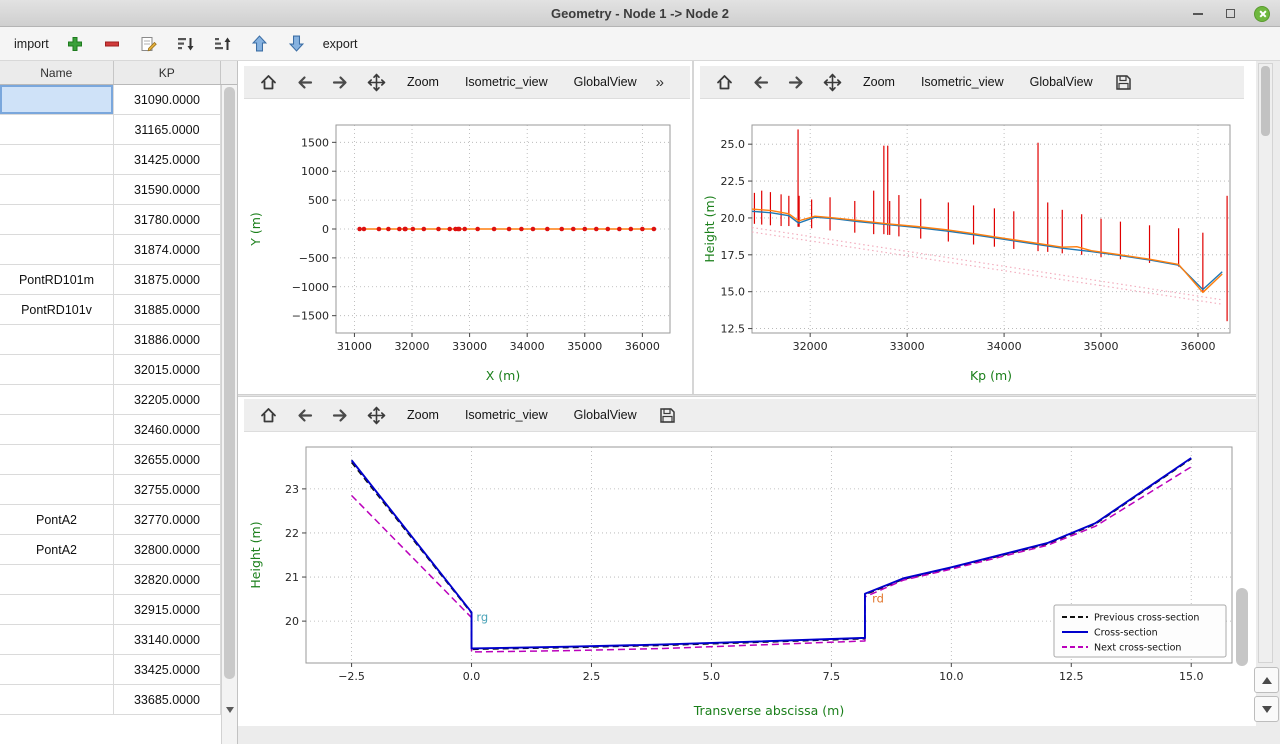 The height and width of the screenshot is (744, 1280). I want to click on kp-cell: 31780.0000, so click(167, 219).